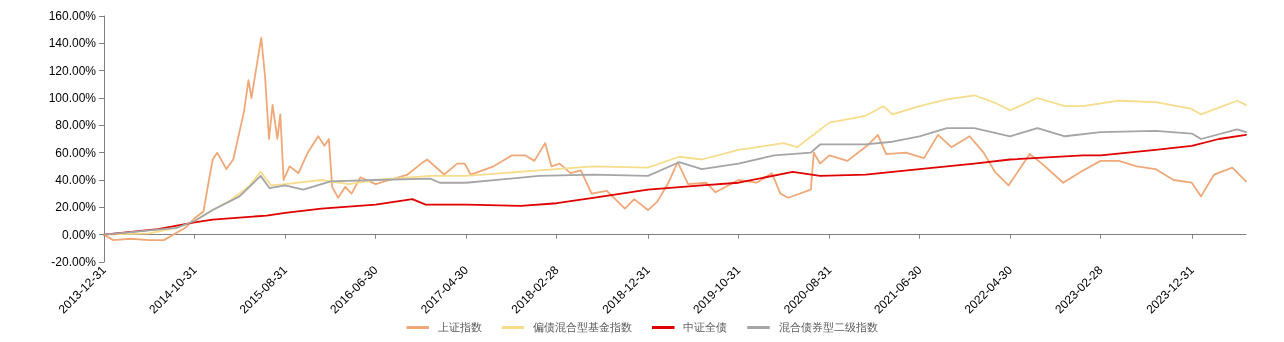 The height and width of the screenshot is (342, 1284). I want to click on y-tick-label: 140.00%, so click(72, 43).